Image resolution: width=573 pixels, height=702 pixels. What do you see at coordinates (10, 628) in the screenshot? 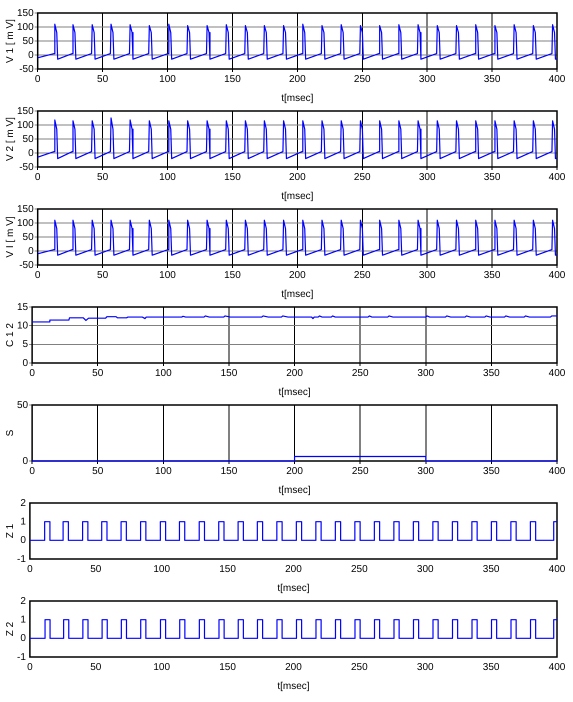
I see `y-axis-title: Z 2` at bounding box center [10, 628].